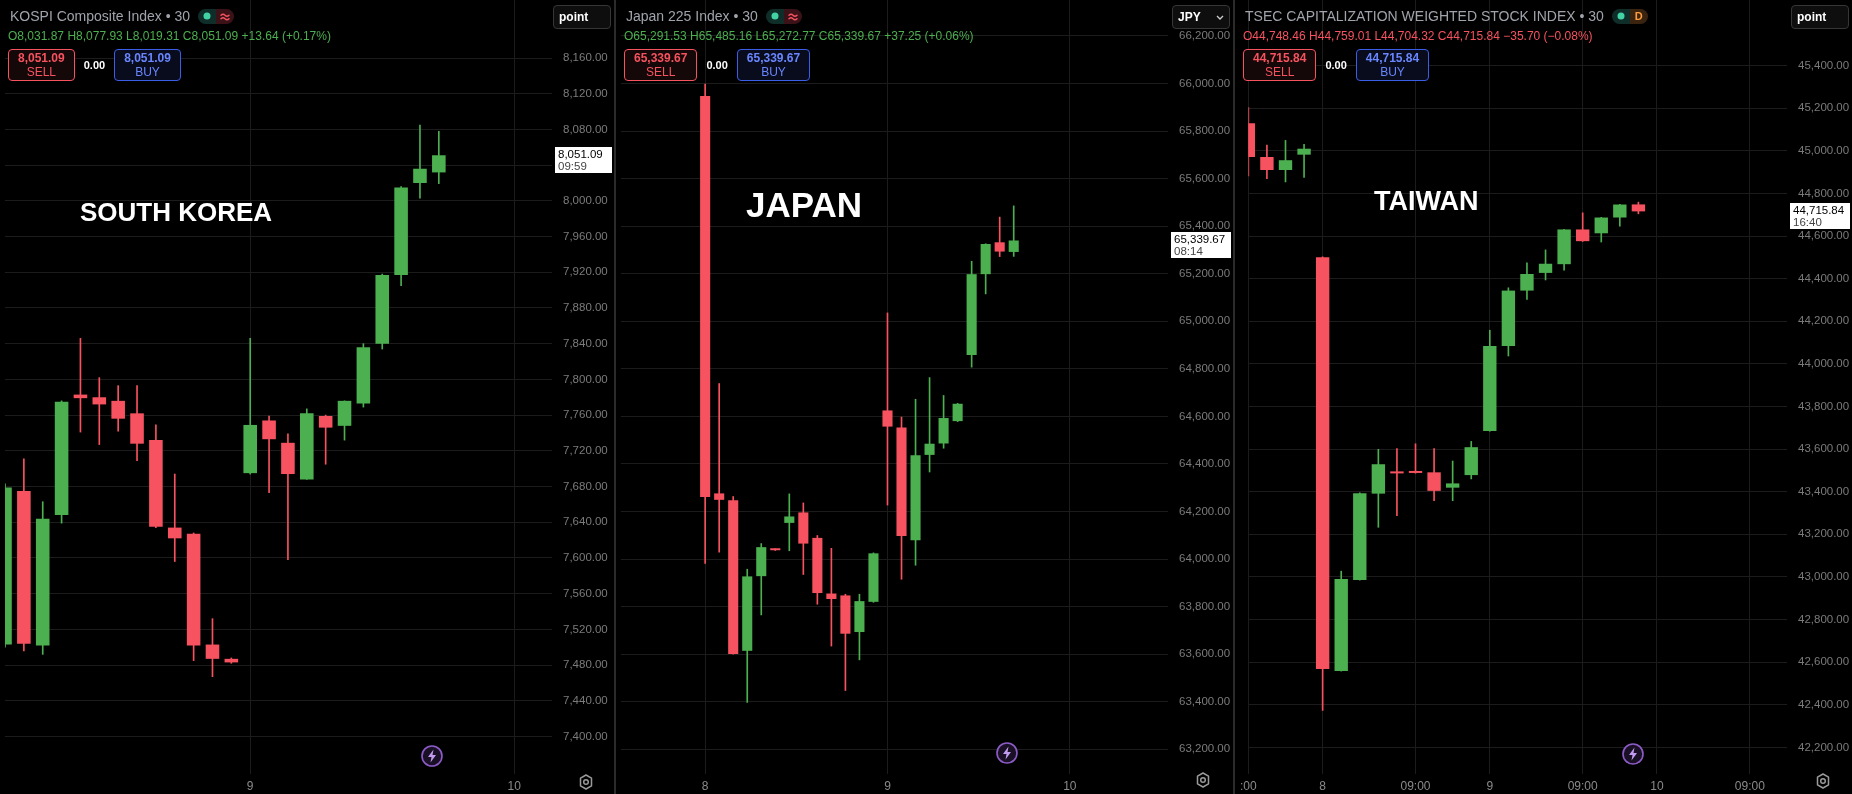 The width and height of the screenshot is (1852, 794). What do you see at coordinates (585, 200) in the screenshot?
I see `y-tick-label: 8,000.00` at bounding box center [585, 200].